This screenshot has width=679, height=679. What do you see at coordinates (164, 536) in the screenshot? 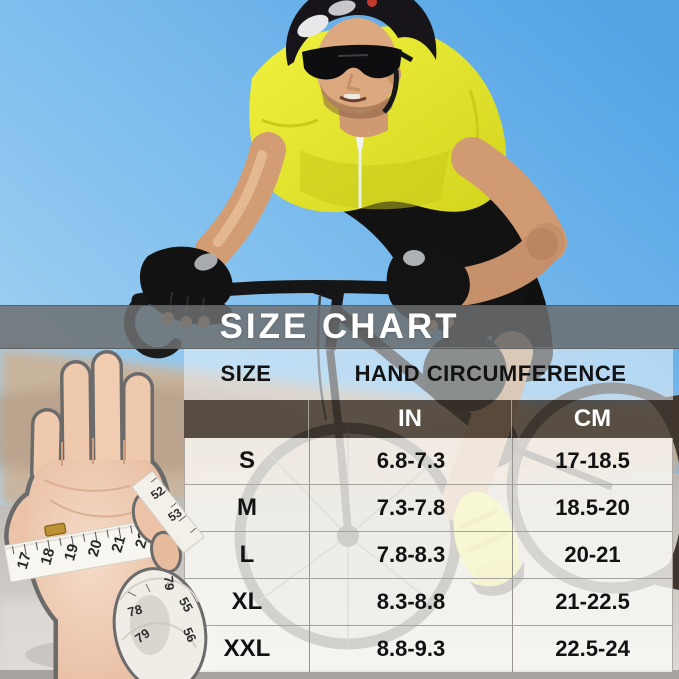
I see `tape-number: 23` at bounding box center [164, 536].